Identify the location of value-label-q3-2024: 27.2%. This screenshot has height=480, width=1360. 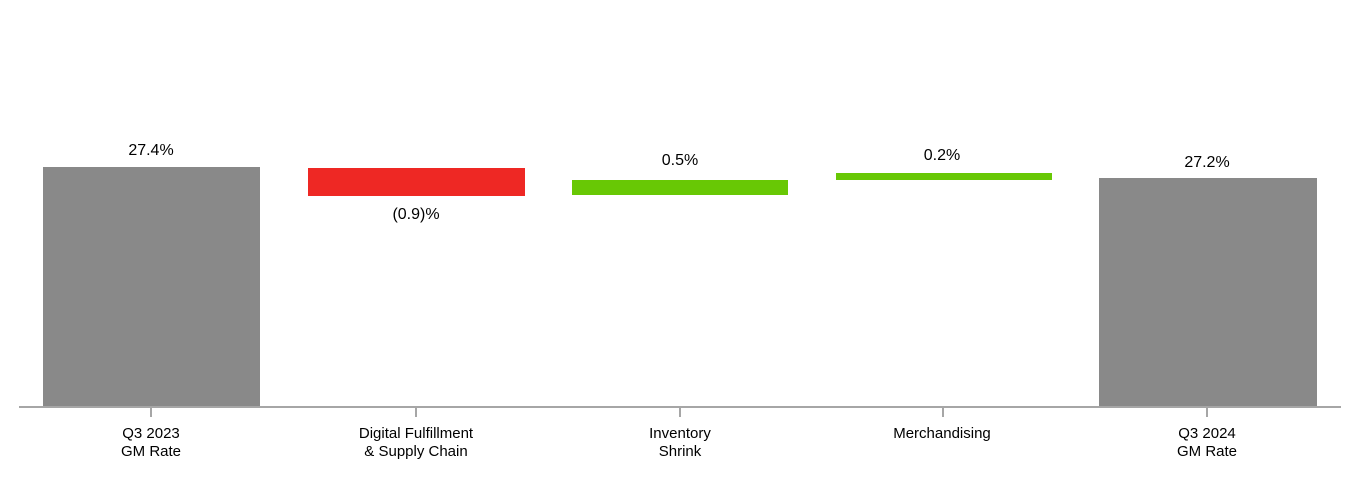
(1207, 162).